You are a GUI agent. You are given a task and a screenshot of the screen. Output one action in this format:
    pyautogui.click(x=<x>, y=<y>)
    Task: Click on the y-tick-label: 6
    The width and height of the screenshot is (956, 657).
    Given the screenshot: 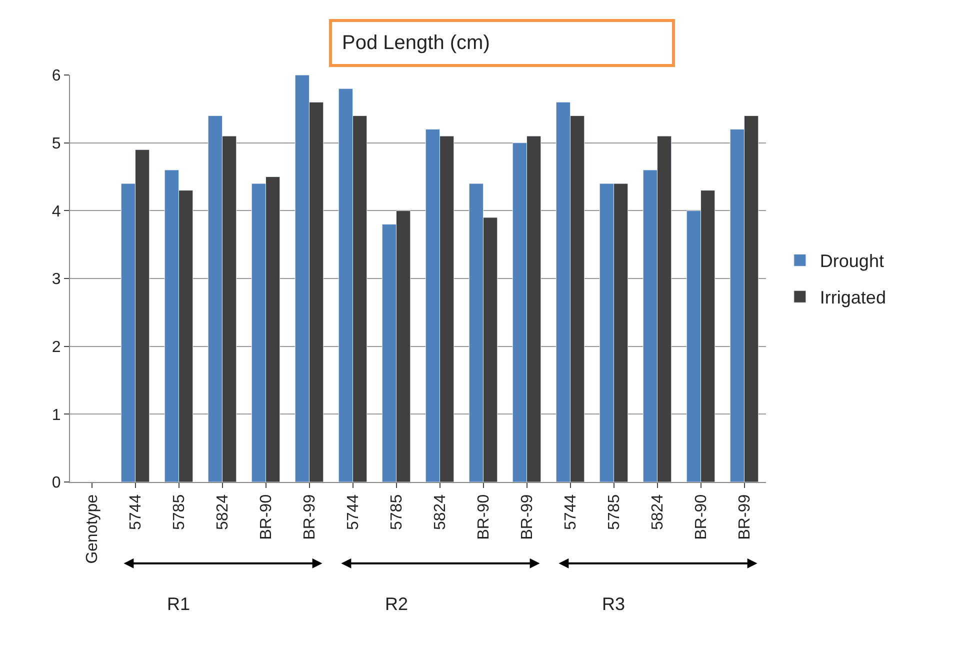 What is the action you would take?
    pyautogui.click(x=56, y=76)
    